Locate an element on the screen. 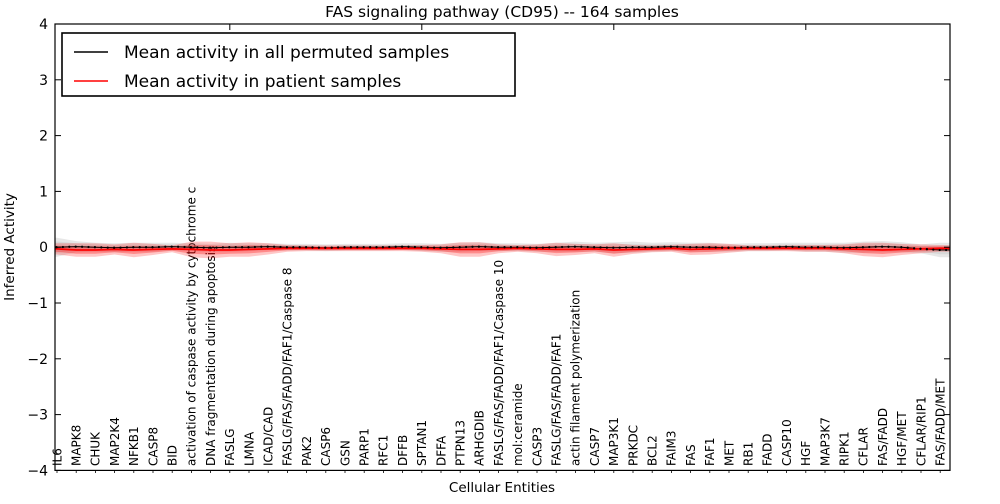 This screenshot has width=1000, height=504. patient-band-outer is located at coordinates (502, 250).